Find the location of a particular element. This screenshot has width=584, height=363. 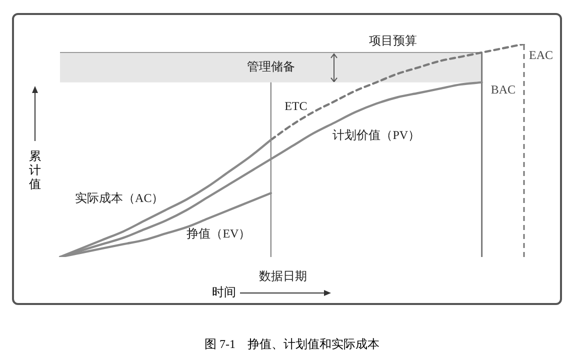

text: 数据日期 is located at coordinates (282, 276).